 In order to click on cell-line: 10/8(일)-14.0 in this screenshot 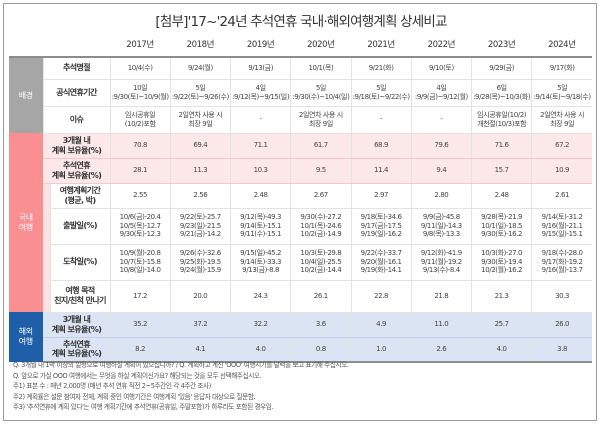, I will do `click(140, 270)`.